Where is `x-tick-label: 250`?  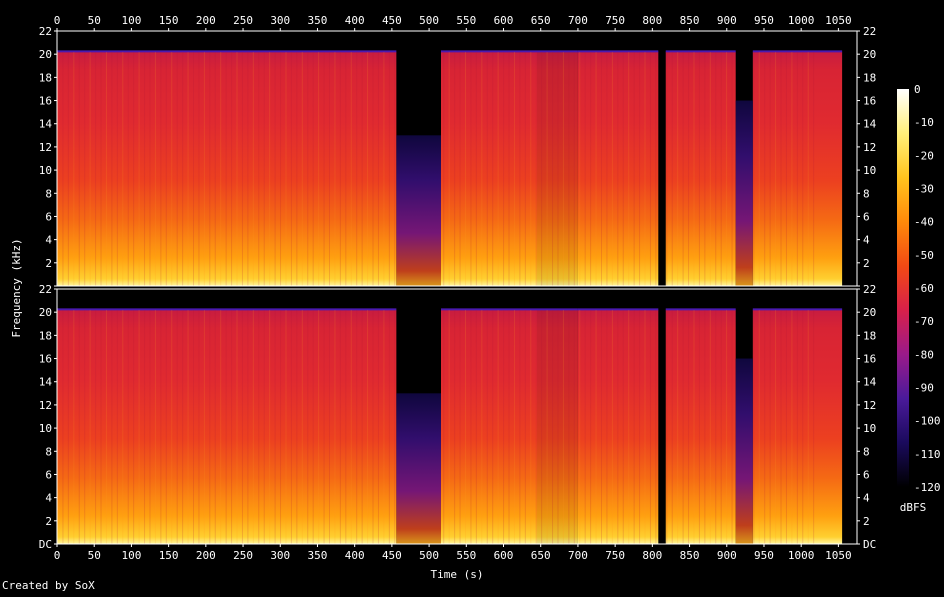 x-tick-label: 250 is located at coordinates (243, 555).